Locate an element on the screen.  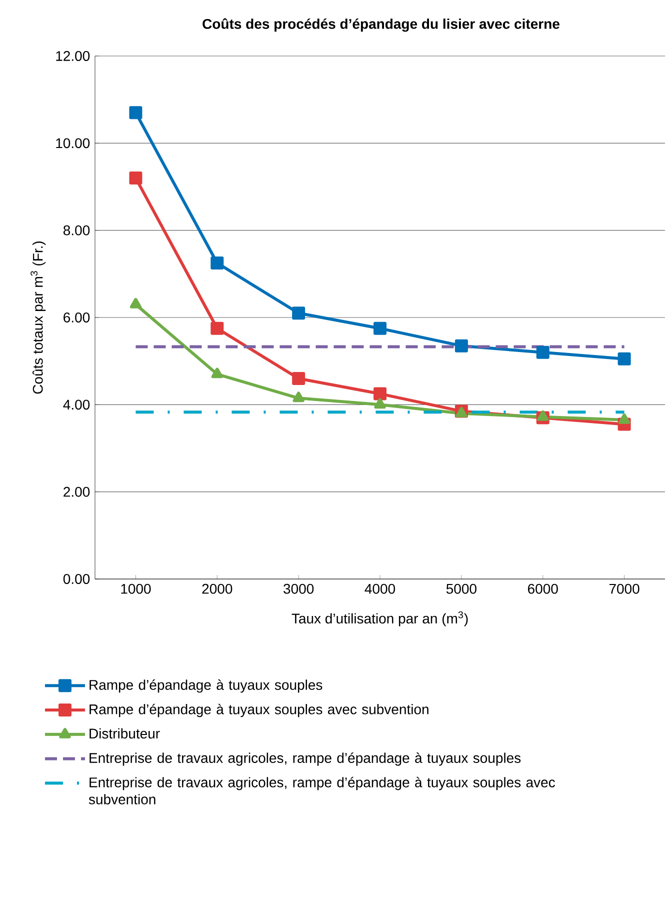
legend-label: Rampe d’épandage à tuyaux souples is located at coordinates (206, 686).